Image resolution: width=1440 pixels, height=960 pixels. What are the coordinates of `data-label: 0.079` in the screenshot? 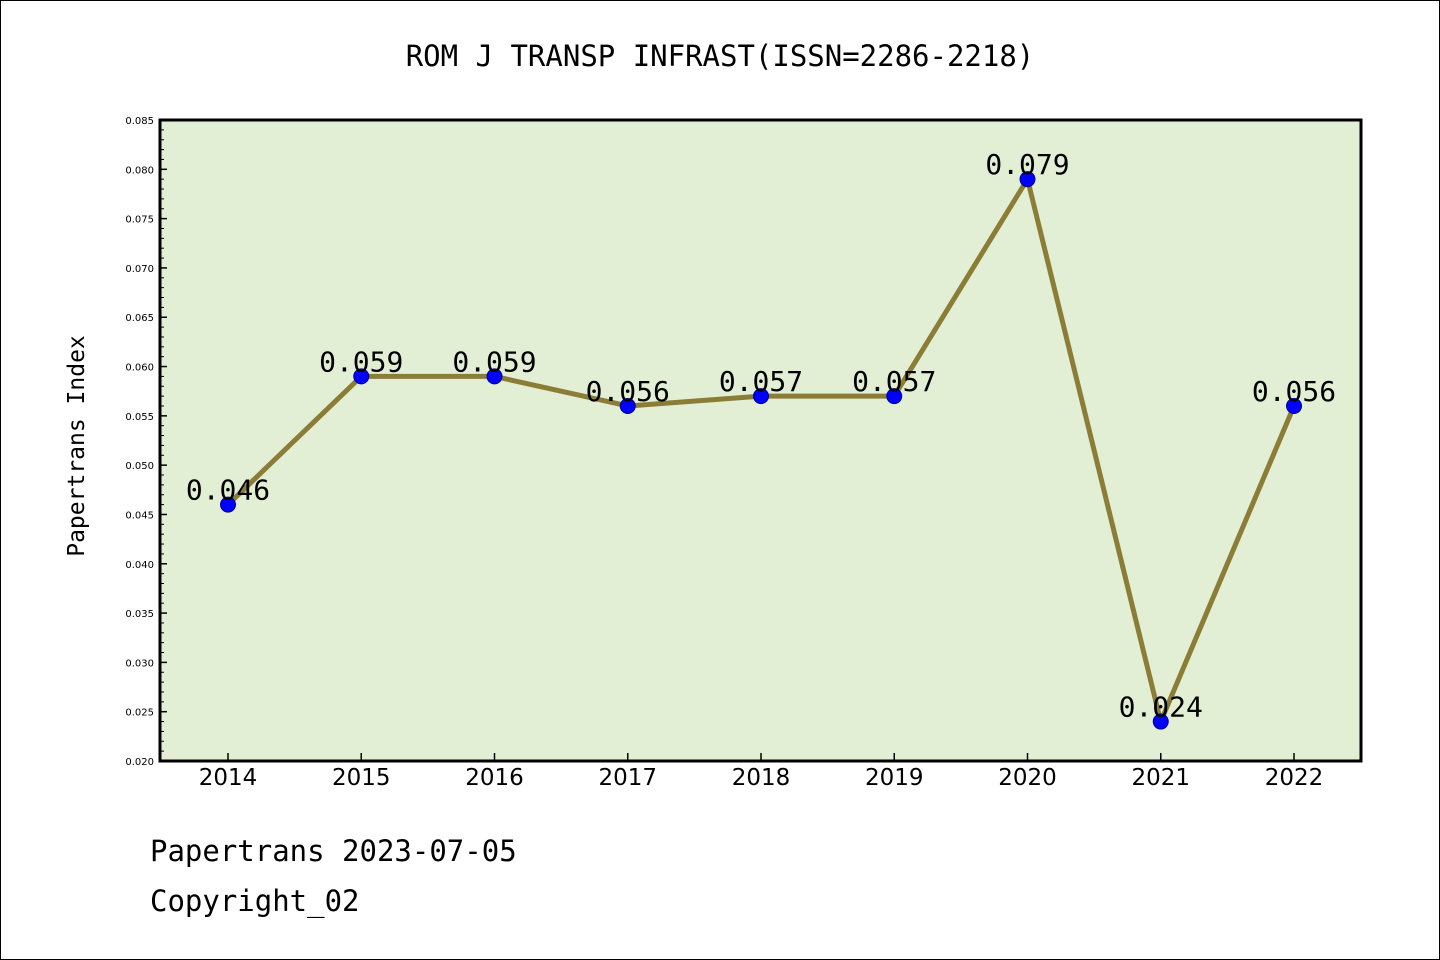 It's located at (1027, 164).